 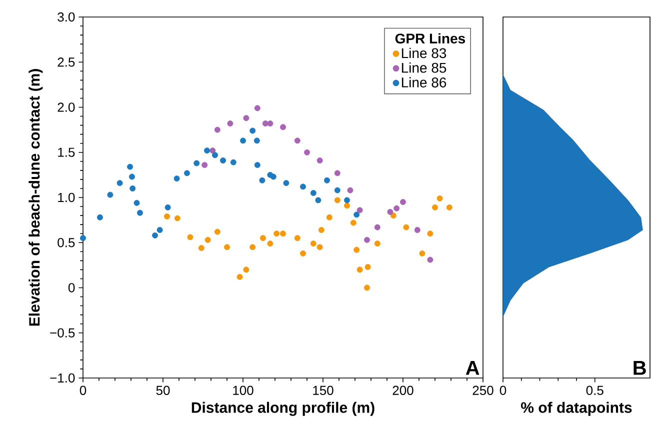 What do you see at coordinates (71, 287) in the screenshot?
I see `y-tick-label: 0` at bounding box center [71, 287].